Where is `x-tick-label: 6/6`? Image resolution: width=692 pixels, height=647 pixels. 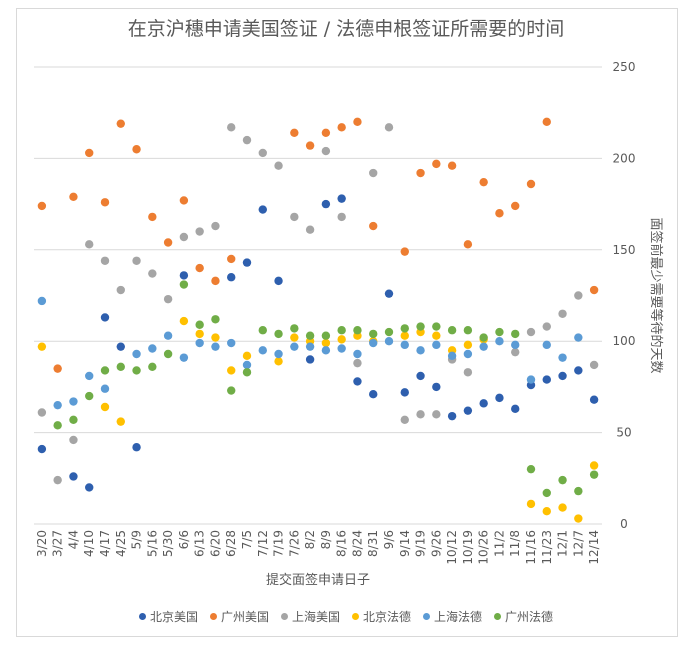 x-tick-label: 6/6 is located at coordinates (184, 539).